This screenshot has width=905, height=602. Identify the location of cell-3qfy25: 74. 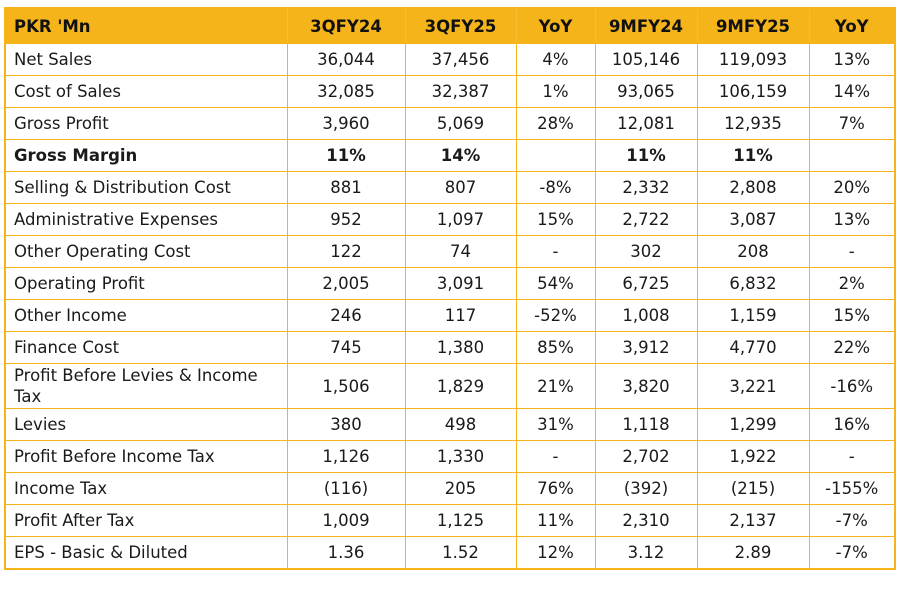
(460, 251).